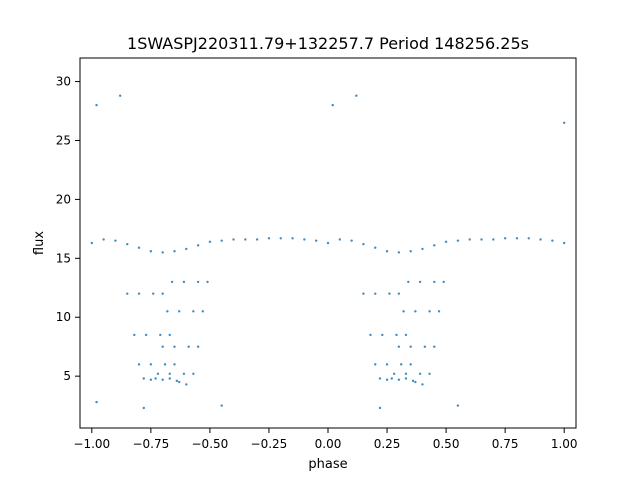 This screenshot has height=480, width=640. What do you see at coordinates (91, 444) in the screenshot?
I see `x-tick-label: −1.00` at bounding box center [91, 444].